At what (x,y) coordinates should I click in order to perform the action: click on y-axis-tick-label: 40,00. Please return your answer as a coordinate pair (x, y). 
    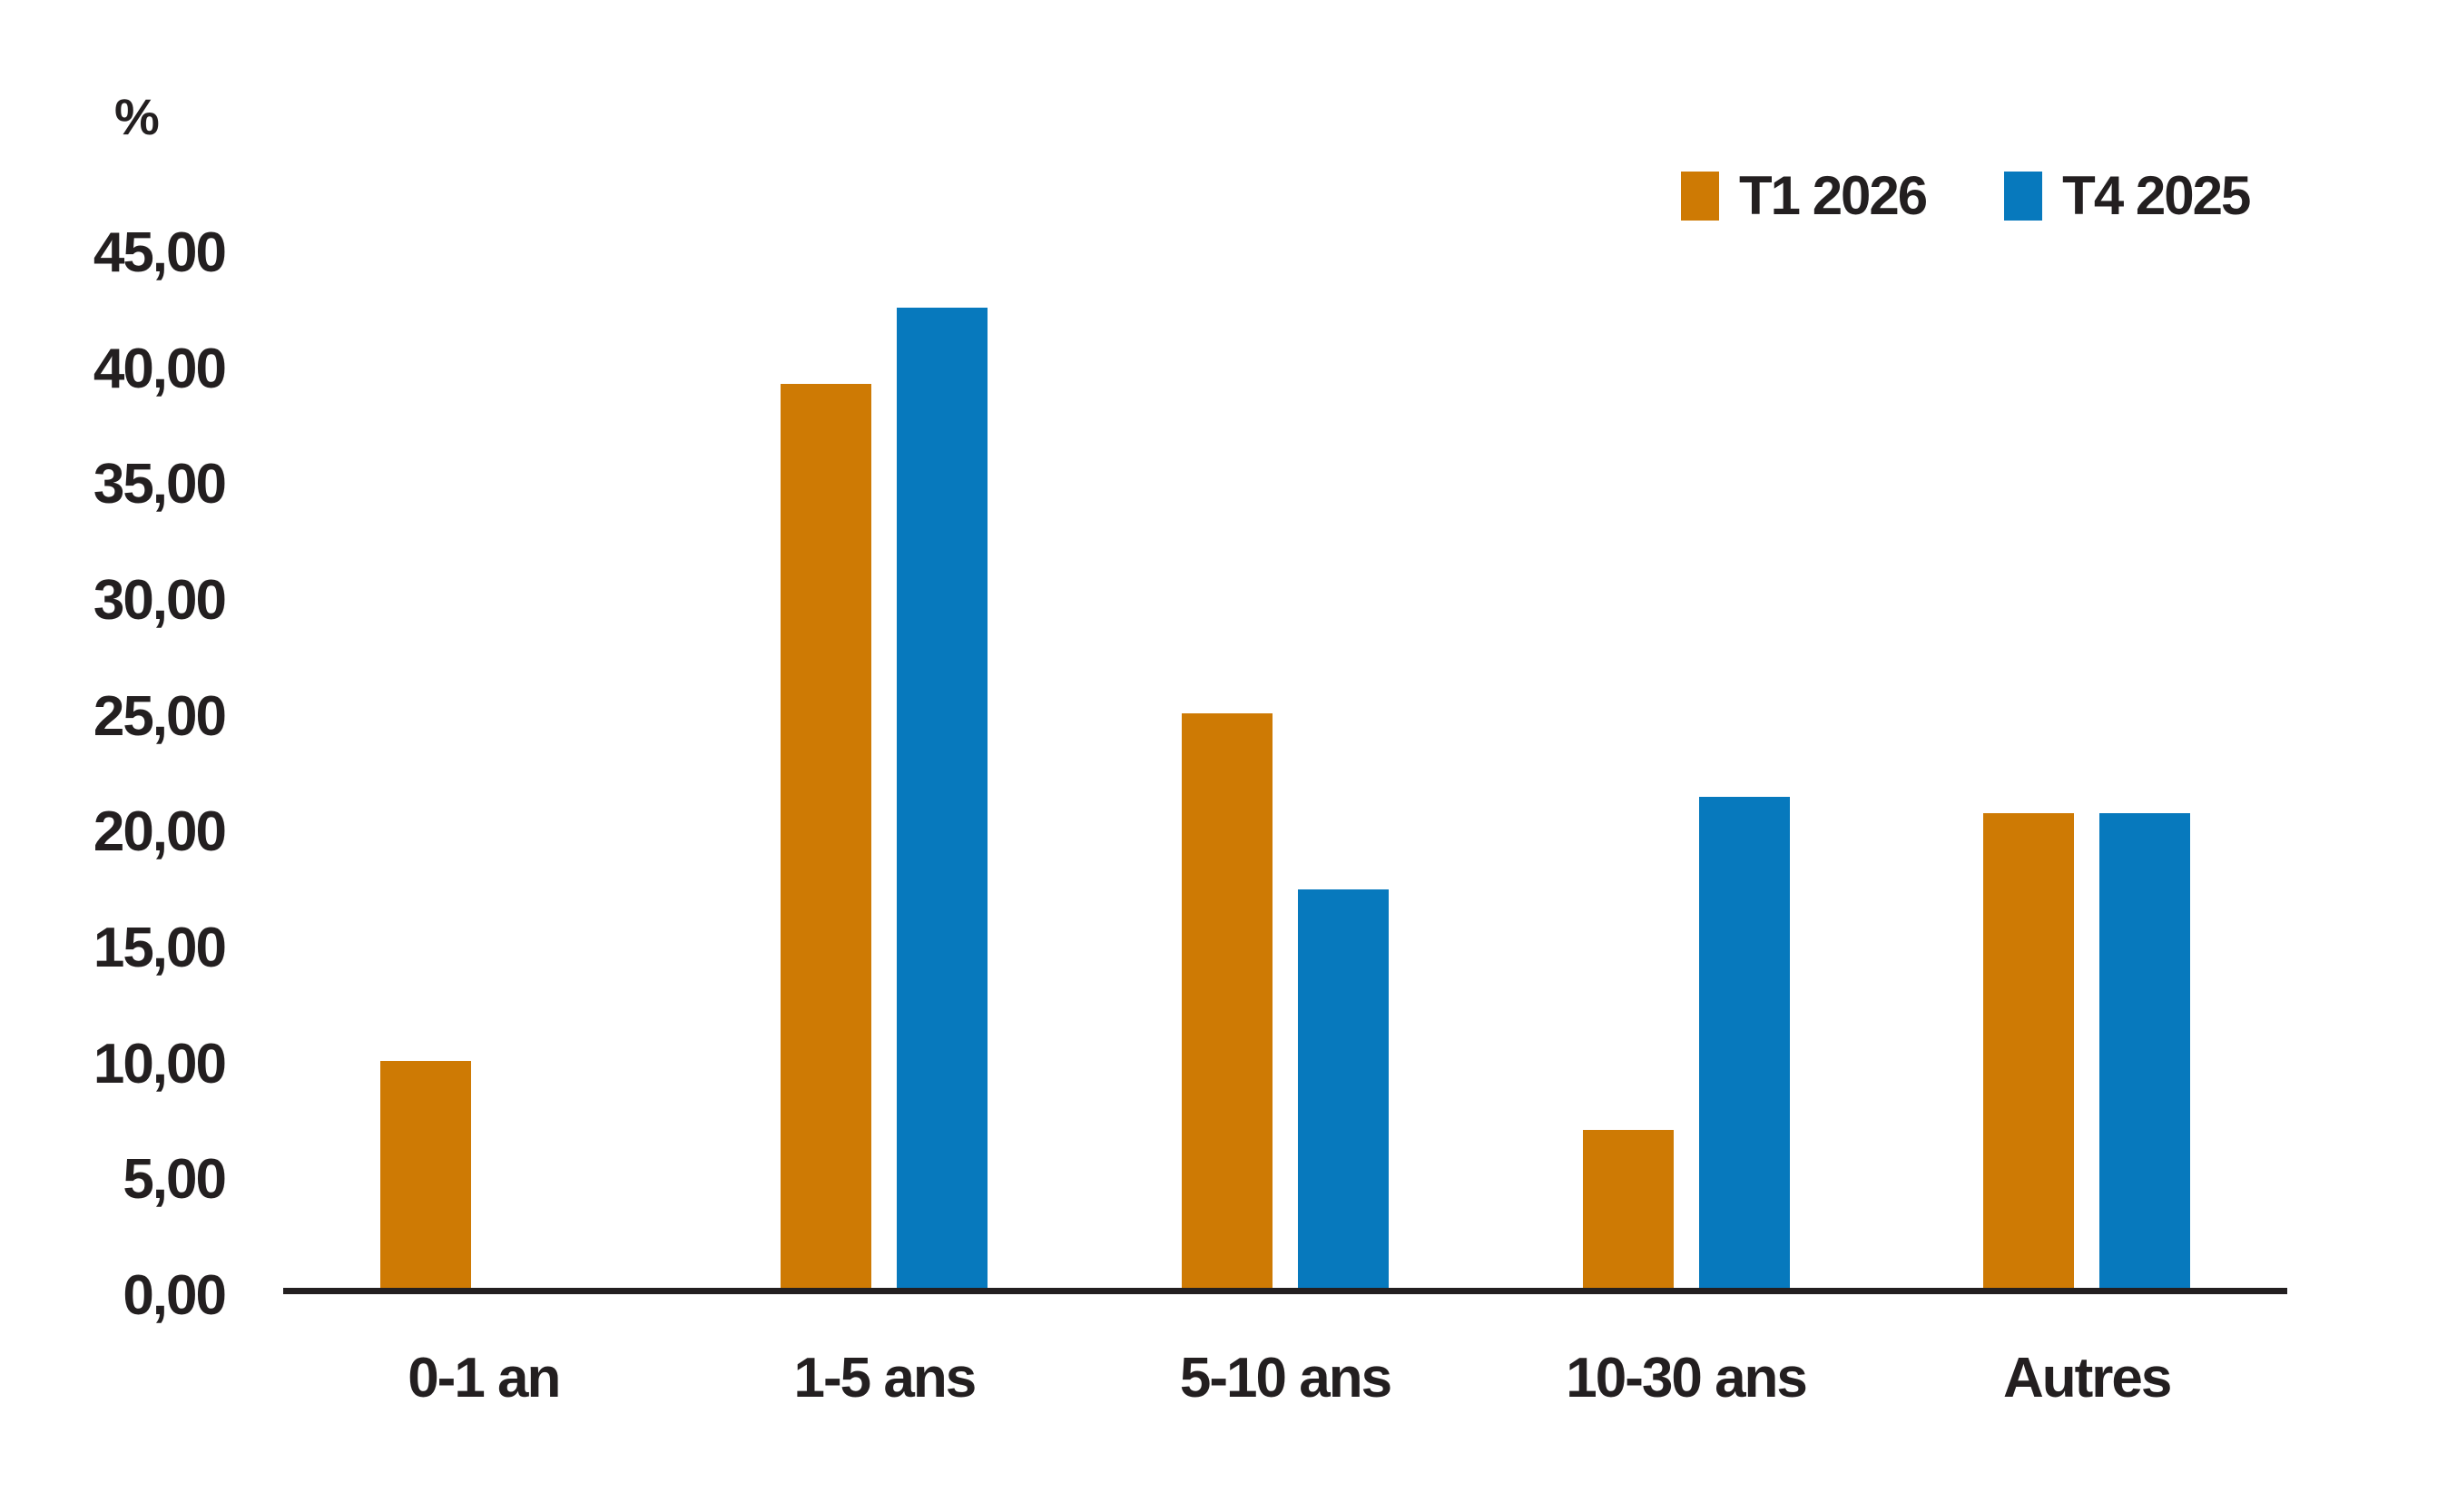
    Looking at the image, I should click on (160, 368).